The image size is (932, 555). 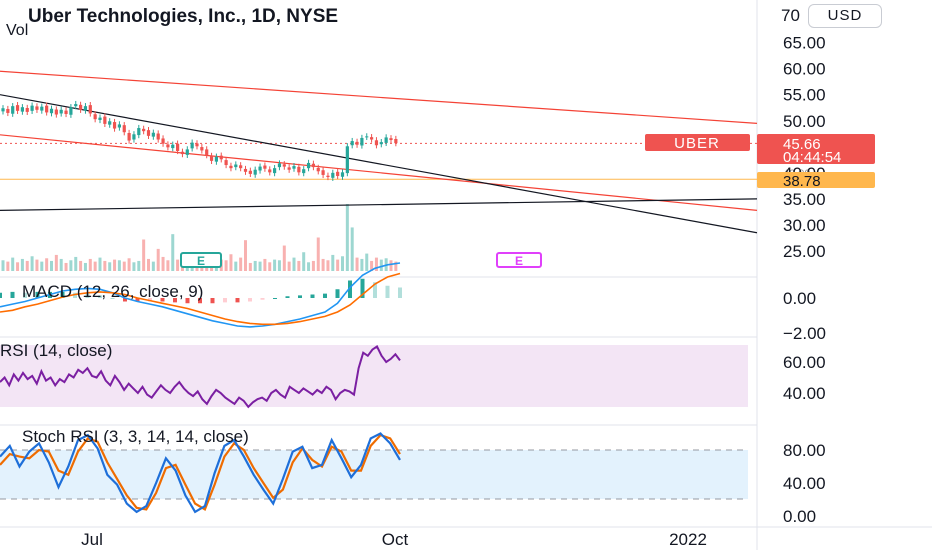 I want to click on stoch-rsi-title: Stoch RSI (3, 3, 14, 14, close), so click(x=135, y=436).